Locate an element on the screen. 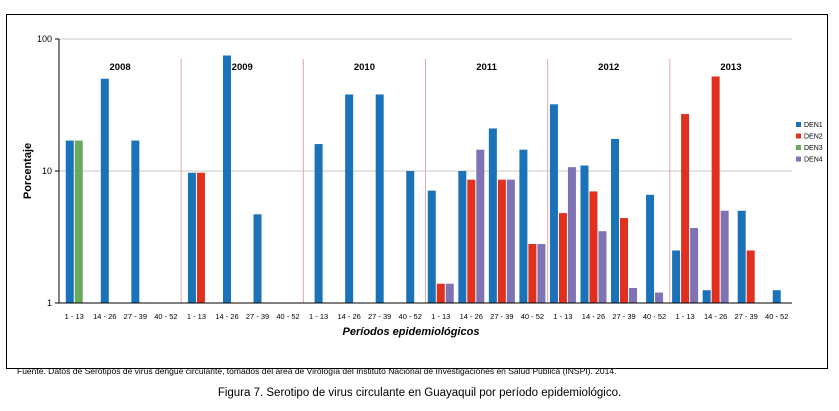 This screenshot has width=839, height=411. legend-label: DEN4 is located at coordinates (813, 160).